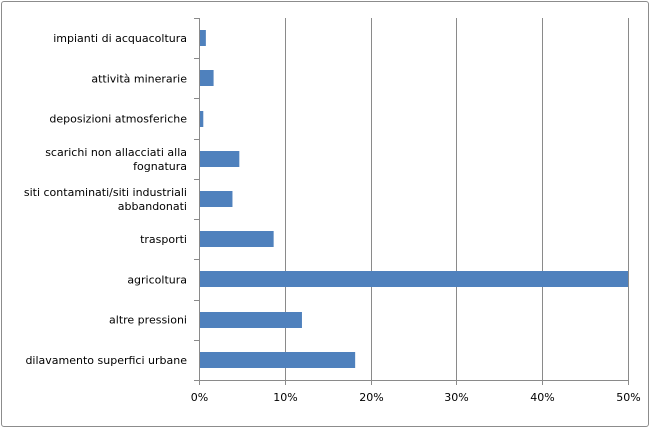 This screenshot has width=650, height=428. Describe the element at coordinates (105, 192) in the screenshot. I see `category-label: siti contaminati/siti industriali` at that location.